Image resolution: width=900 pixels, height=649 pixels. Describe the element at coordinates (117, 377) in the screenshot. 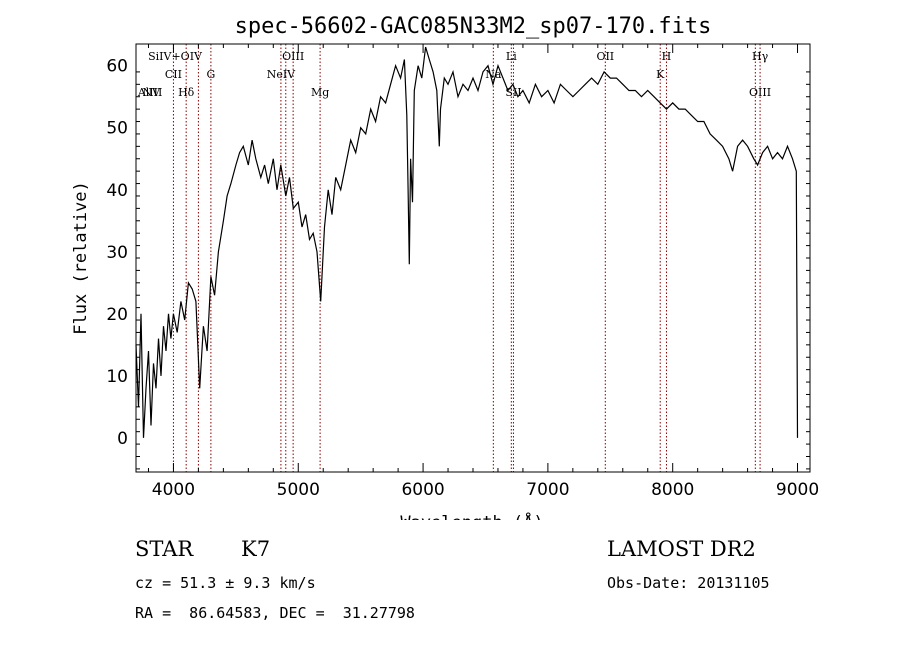

I see `y-tick-label: 10` at that location.